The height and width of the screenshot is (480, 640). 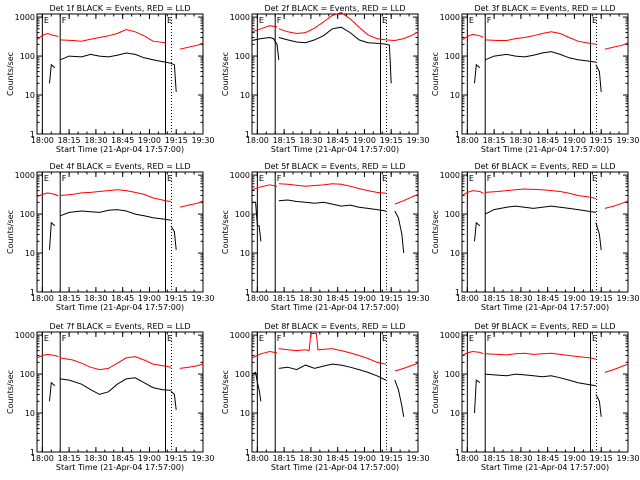 I want to click on y-tick-label: 1, so click(x=457, y=134).